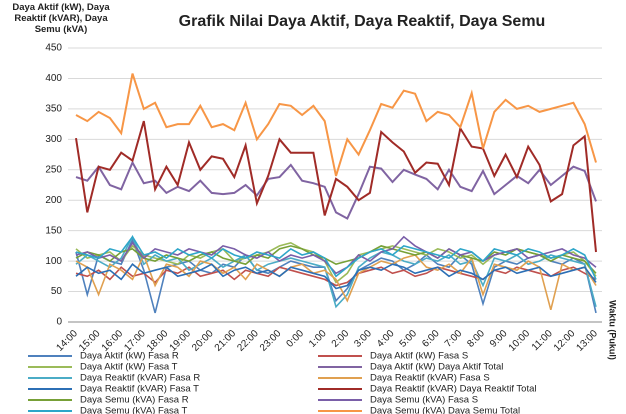  Describe the element at coordinates (445, 410) in the screenshot. I see `legend-label: Daya Semu (kVA) Daya Semu Total` at that location.